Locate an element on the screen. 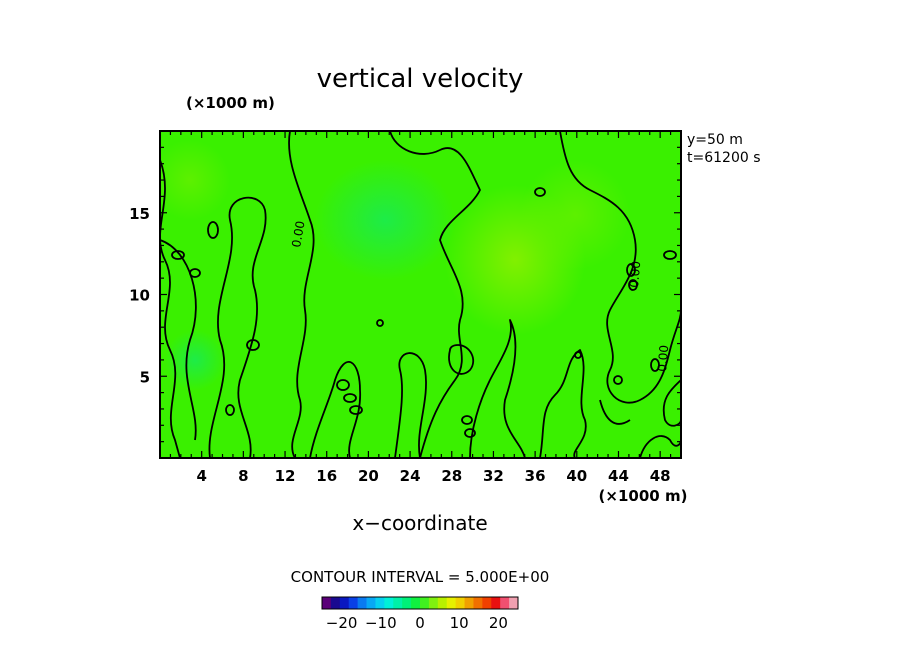  x-tick-label: 20 is located at coordinates (368, 476).